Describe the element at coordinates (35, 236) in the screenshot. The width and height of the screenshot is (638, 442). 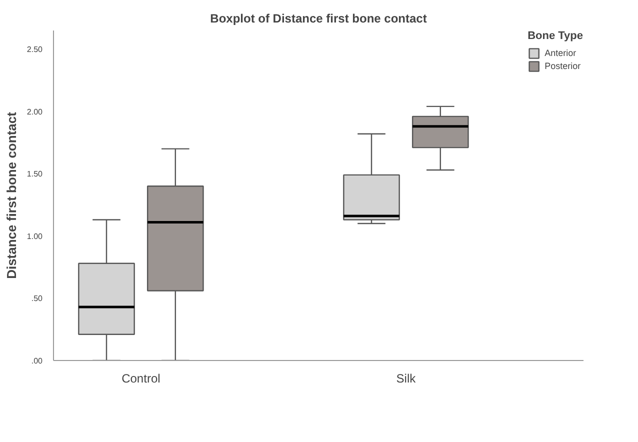
I see `y-tick-label: 1.00` at that location.